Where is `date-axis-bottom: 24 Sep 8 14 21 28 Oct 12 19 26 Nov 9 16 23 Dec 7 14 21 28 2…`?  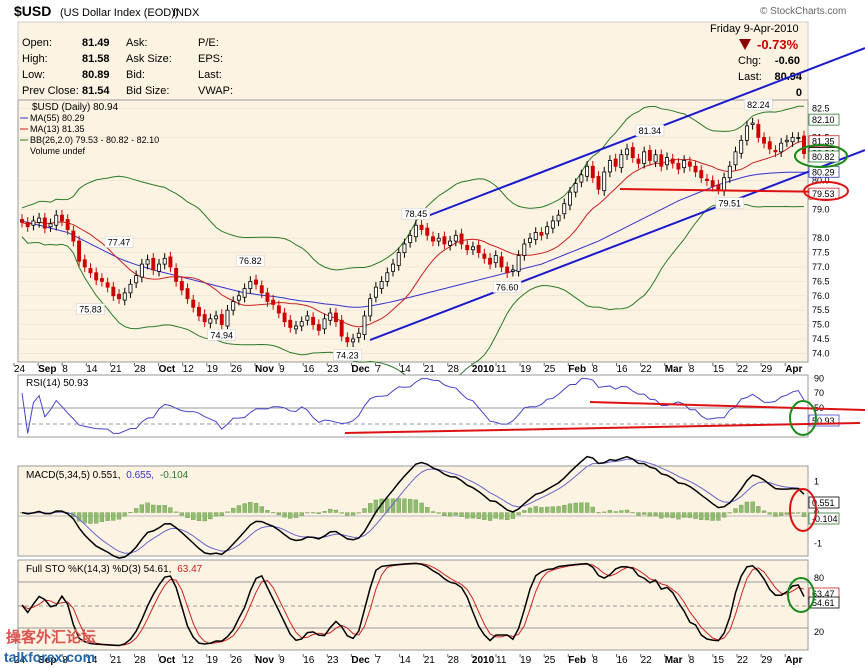 date-axis-bottom: 24 Sep 8 14 21 28 Oct 12 19 26 Nov 9 16 23 Dec 7 14 21 28 2… is located at coordinates (408, 660).